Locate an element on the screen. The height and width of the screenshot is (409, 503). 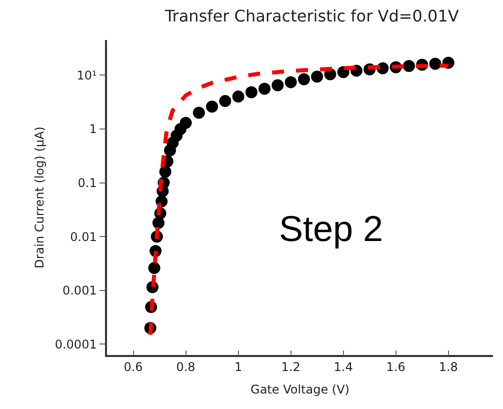
y-tick-label: 0.01 is located at coordinates (83, 237).